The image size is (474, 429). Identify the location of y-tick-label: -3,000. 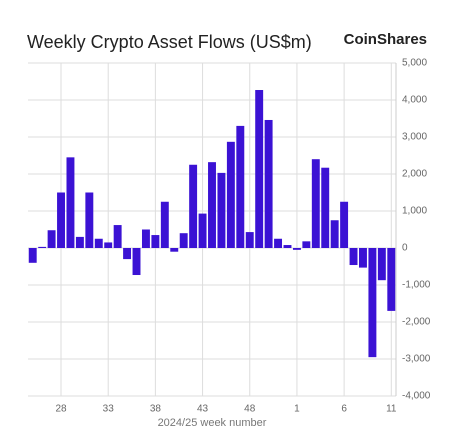
(416, 359).